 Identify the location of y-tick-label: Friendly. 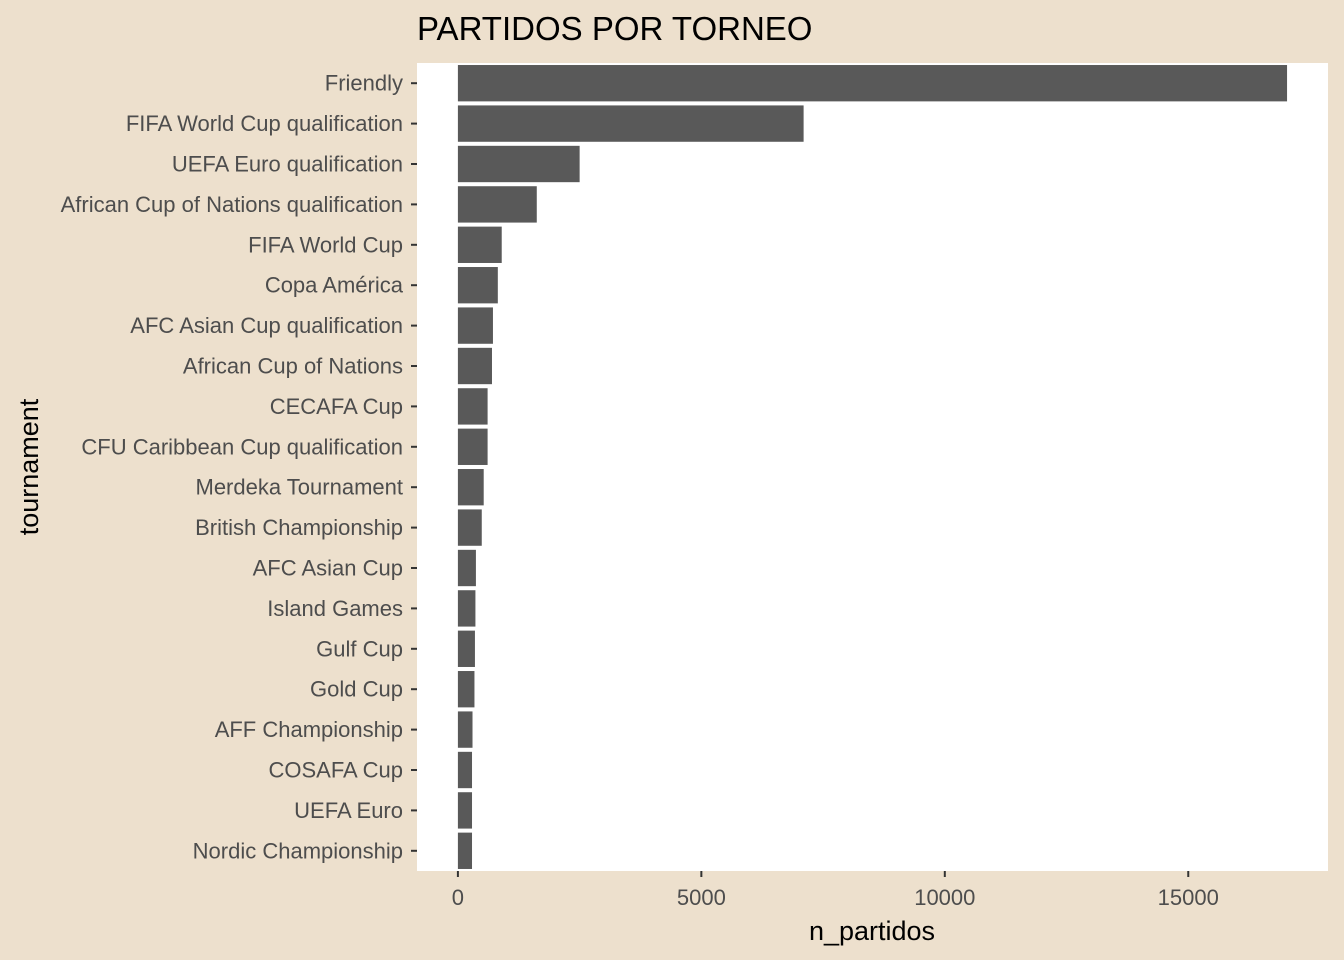
(364, 83).